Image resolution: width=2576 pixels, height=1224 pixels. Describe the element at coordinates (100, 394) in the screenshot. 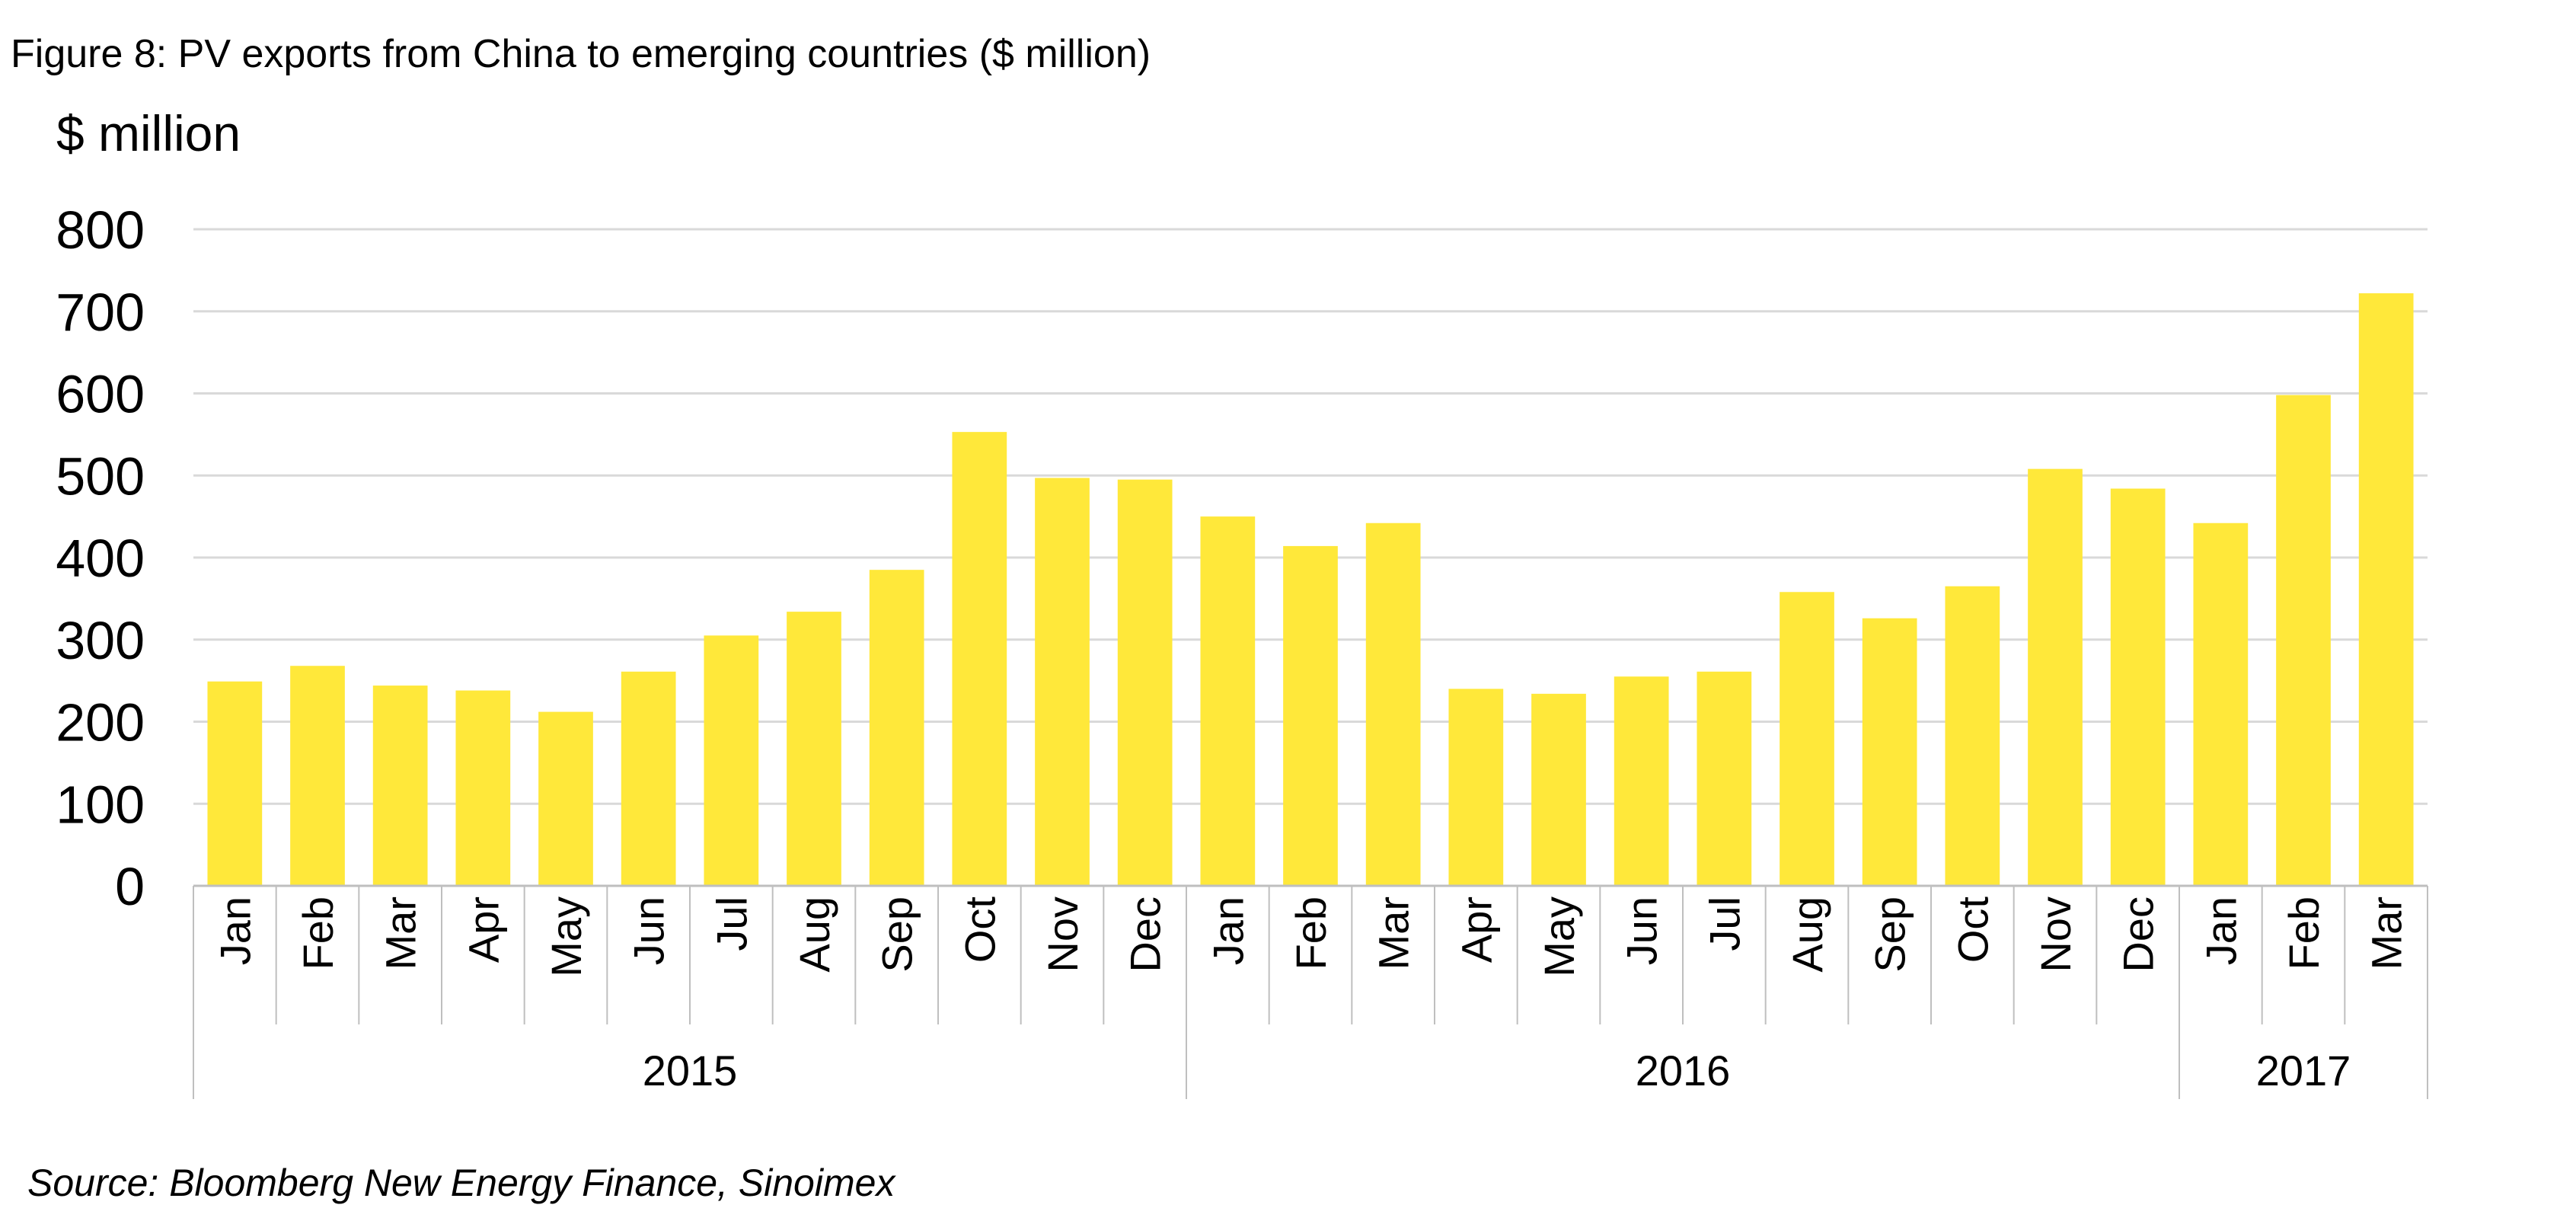

I see `y-tick-label: 600` at that location.